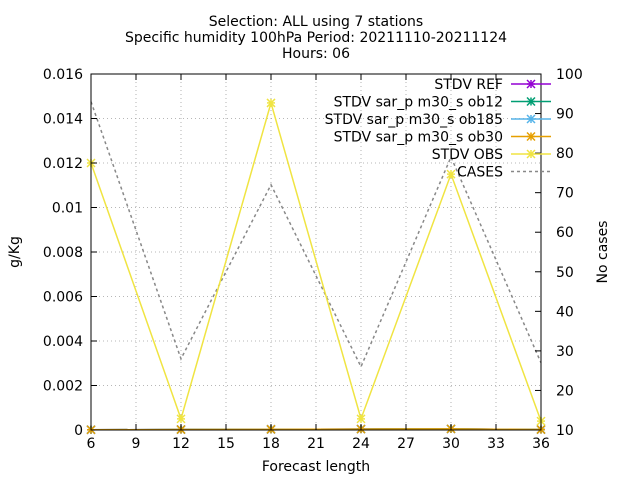 The width and height of the screenshot is (640, 480). What do you see at coordinates (565, 233) in the screenshot?
I see `y2-tick-label: 60` at bounding box center [565, 233].